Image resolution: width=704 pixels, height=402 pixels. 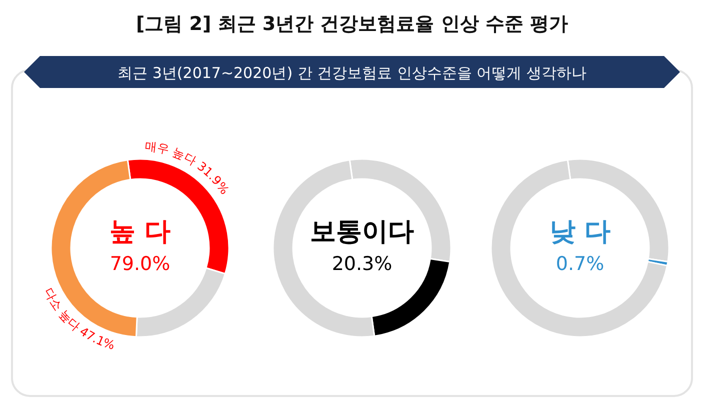 What do you see at coordinates (140, 232) in the screenshot?
I see `text: 높 다` at bounding box center [140, 232].